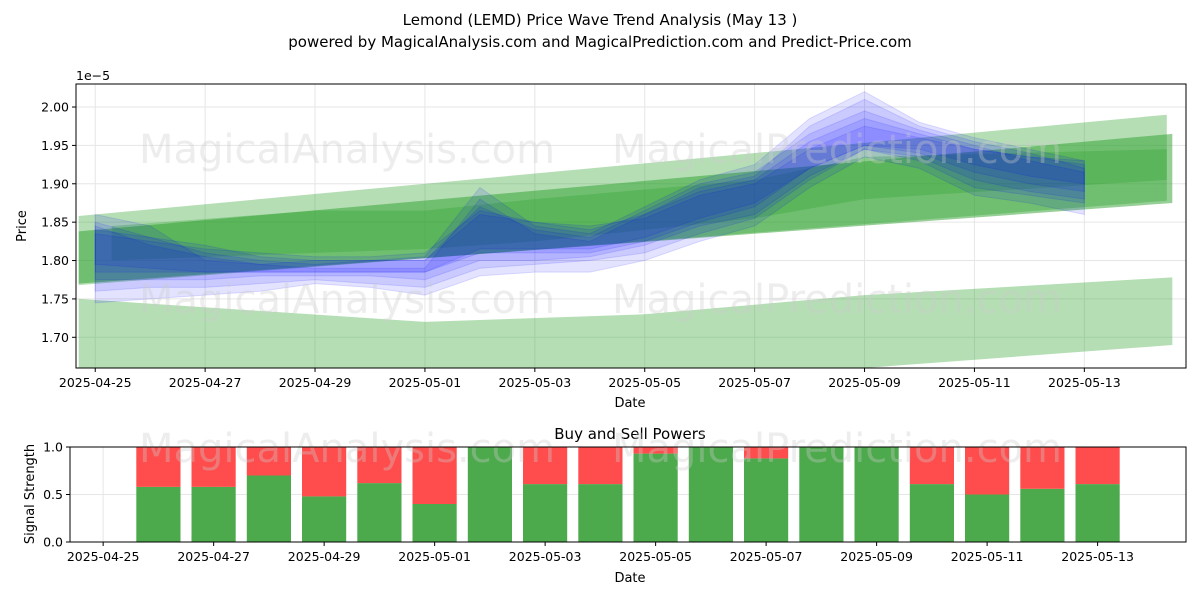 The image size is (1200, 604). What do you see at coordinates (347, 150) in the screenshot?
I see `watermark-analysis-top: MagicalAnalysis.com` at bounding box center [347, 150].